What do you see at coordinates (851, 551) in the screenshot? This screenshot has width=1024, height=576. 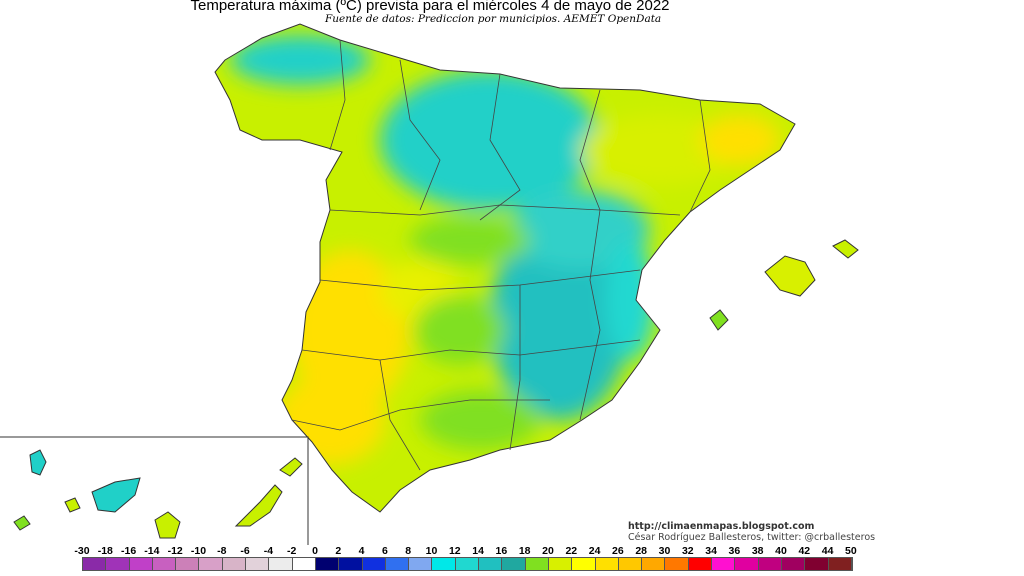 I see `legend-label: 50` at bounding box center [851, 551].